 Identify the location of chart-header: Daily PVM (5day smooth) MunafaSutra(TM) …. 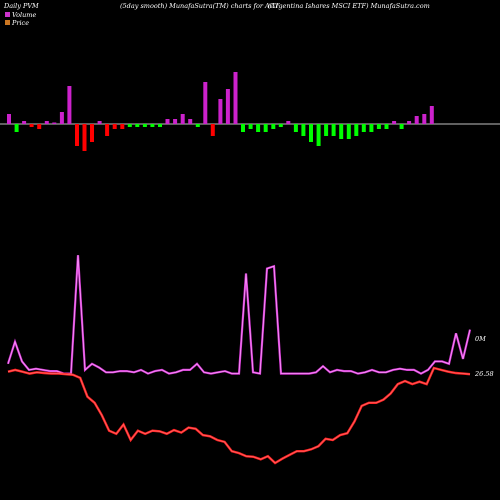
(216, 6).